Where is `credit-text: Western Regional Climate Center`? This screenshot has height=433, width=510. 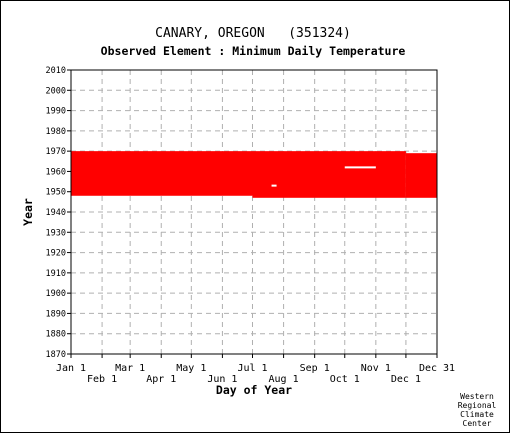 credit-text: Western Regional Climate Center is located at coordinates (477, 410).